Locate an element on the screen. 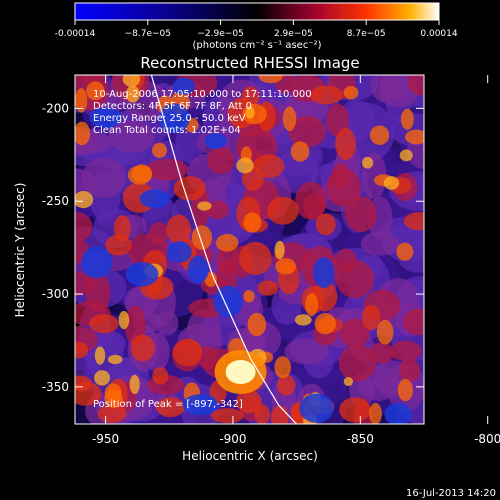 The height and width of the screenshot is (500, 500). x-tick-label: -850 is located at coordinates (360, 439).